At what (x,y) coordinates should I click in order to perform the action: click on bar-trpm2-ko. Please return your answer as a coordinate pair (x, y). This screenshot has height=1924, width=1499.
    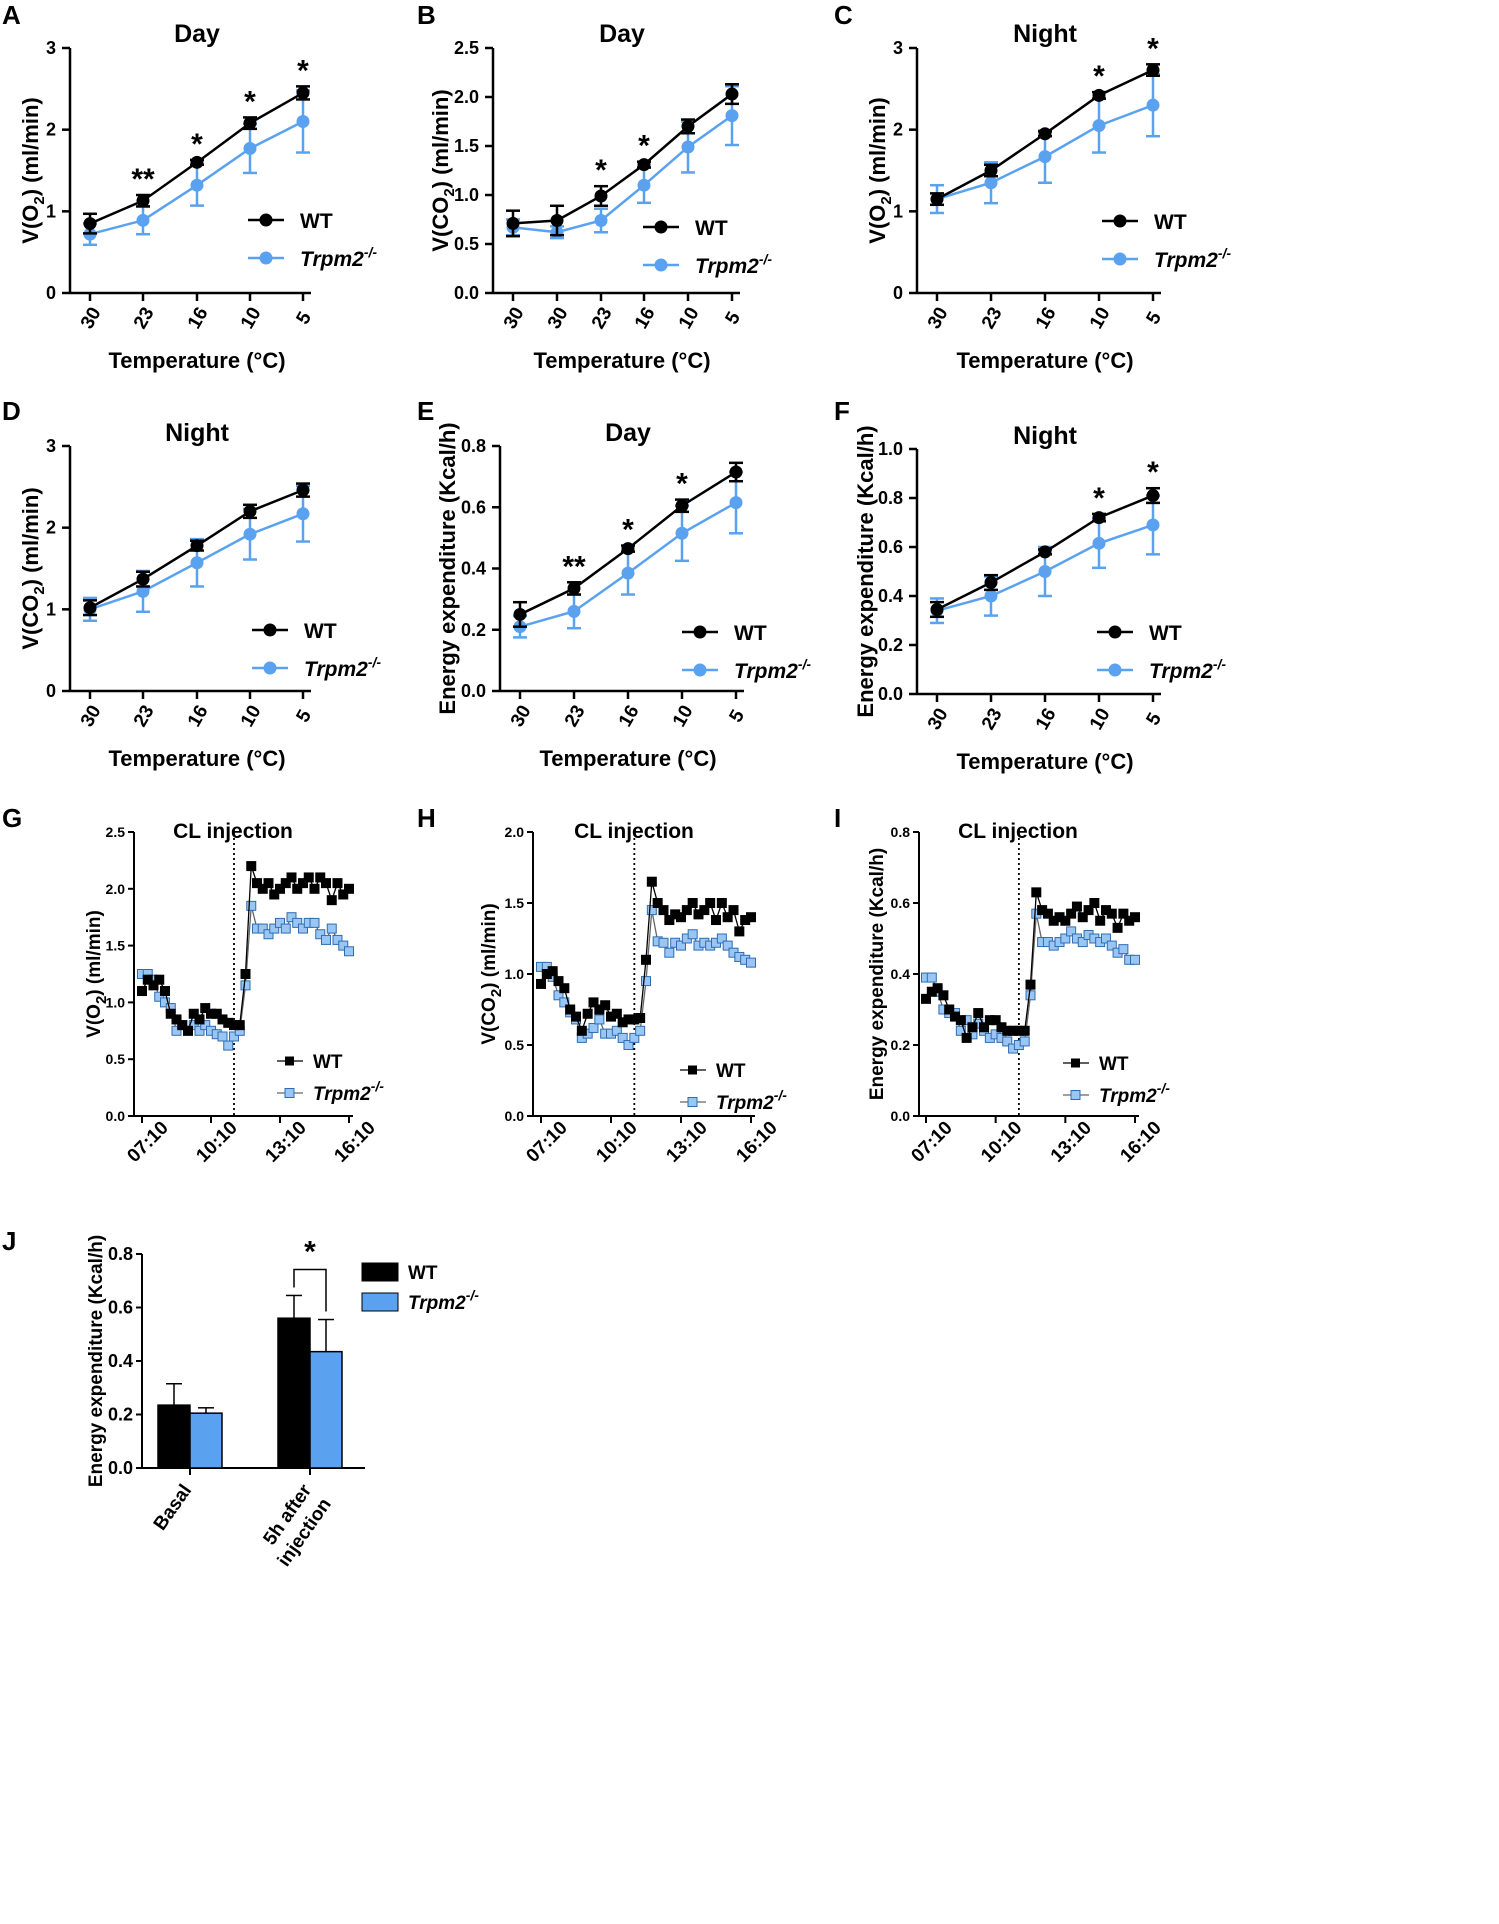
    Looking at the image, I should click on (206, 1440).